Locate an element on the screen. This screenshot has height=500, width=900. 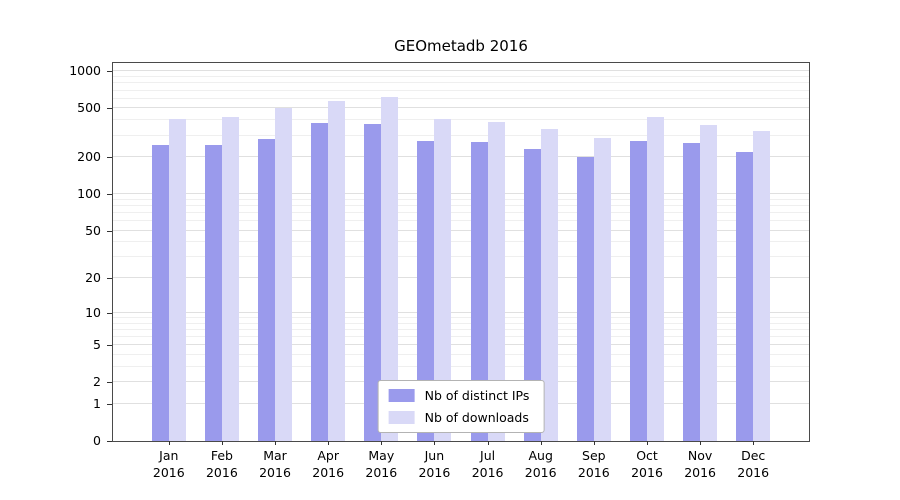
legend-swatch-distinct-ips is located at coordinates (401, 395).